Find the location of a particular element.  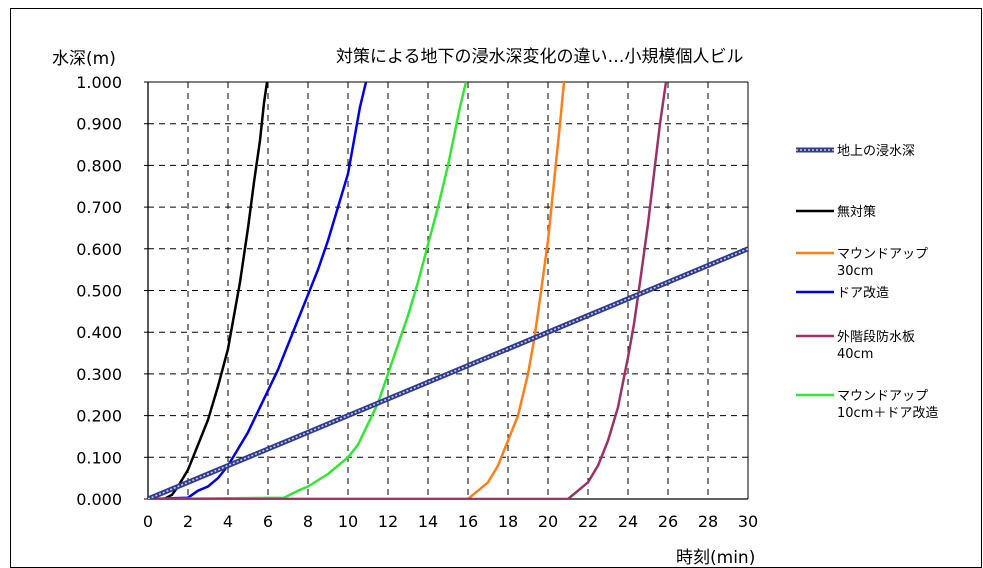

y-tick-label: 1.000 is located at coordinates (99, 82).